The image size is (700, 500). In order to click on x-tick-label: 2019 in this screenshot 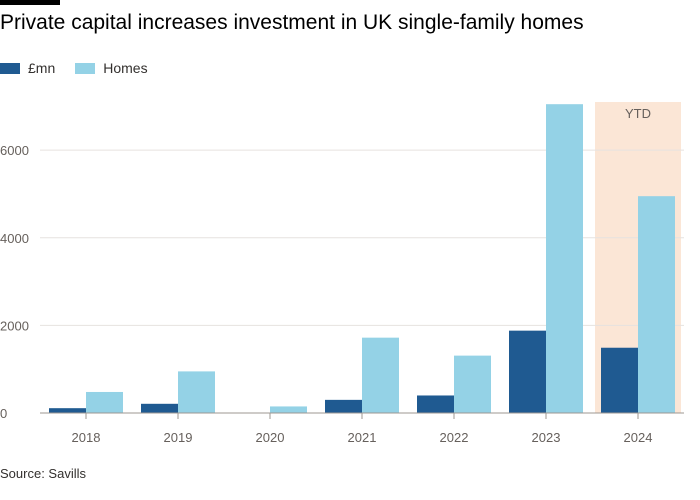, I will do `click(178, 437)`.